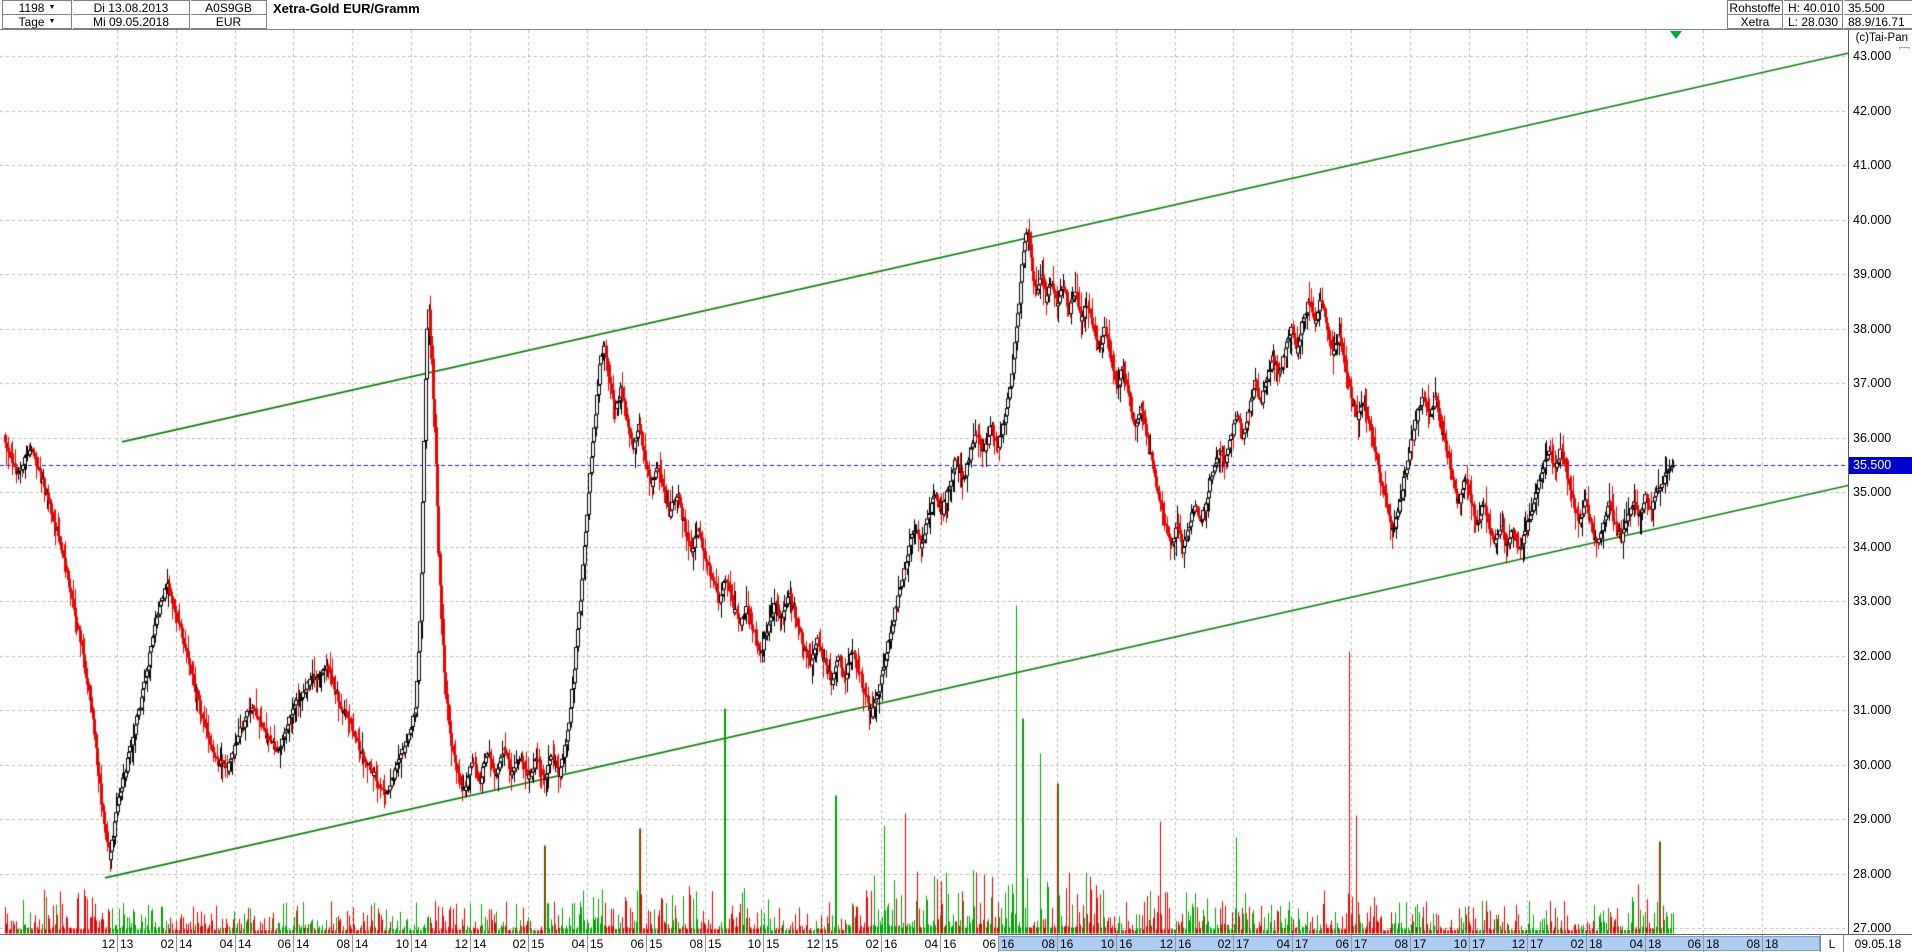  Describe the element at coordinates (1882, 710) in the screenshot. I see `y-axis-label: 31.000` at that location.